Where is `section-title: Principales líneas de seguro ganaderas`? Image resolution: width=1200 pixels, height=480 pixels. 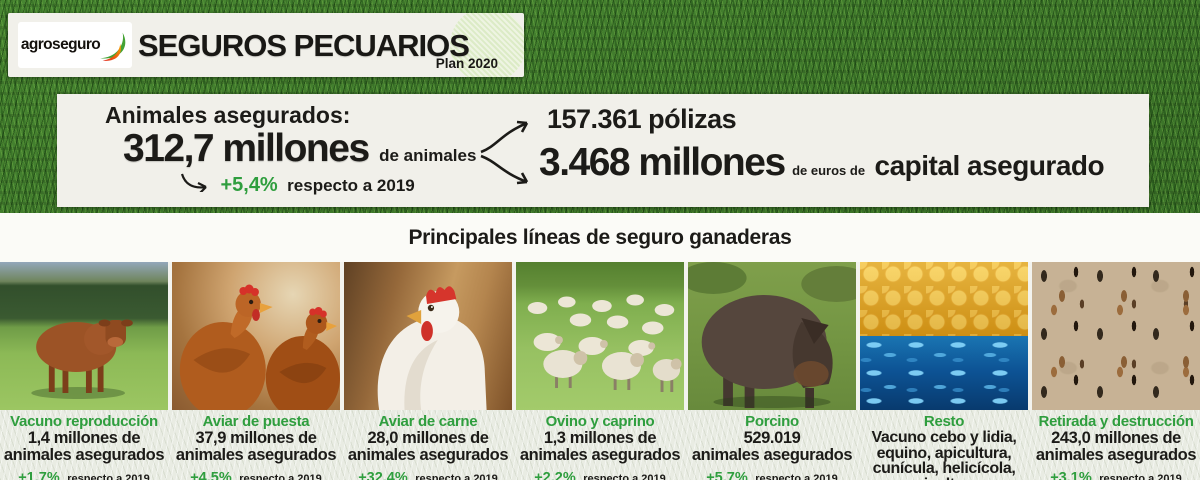 section-title: Principales líneas de seguro ganaderas is located at coordinates (600, 237).